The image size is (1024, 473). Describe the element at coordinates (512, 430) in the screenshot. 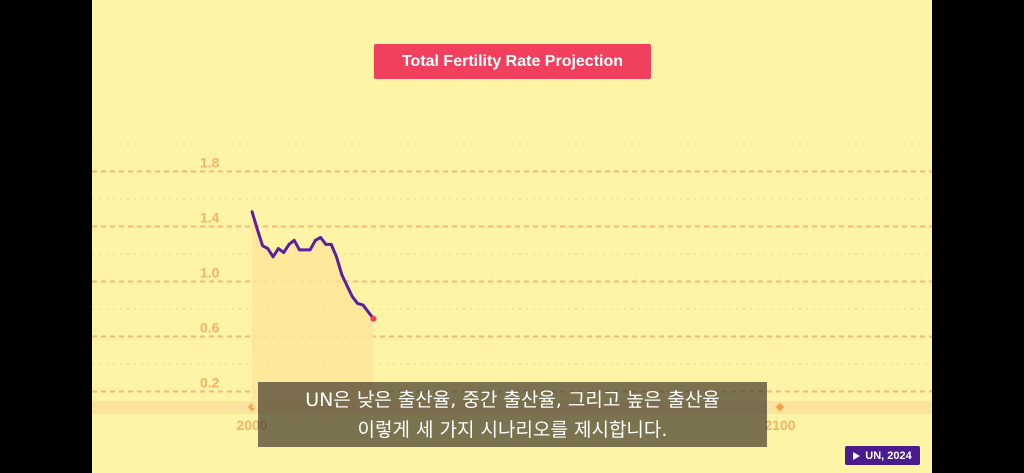

I see `subtitle-line-2: 이렇게 세 가지 시나리오를 제시합니다.` at that location.